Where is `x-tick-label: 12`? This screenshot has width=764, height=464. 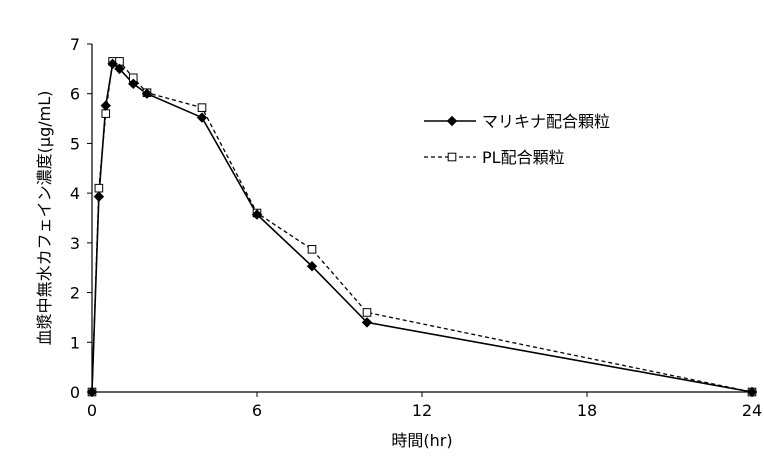 x-tick-label: 12 is located at coordinates (422, 410).